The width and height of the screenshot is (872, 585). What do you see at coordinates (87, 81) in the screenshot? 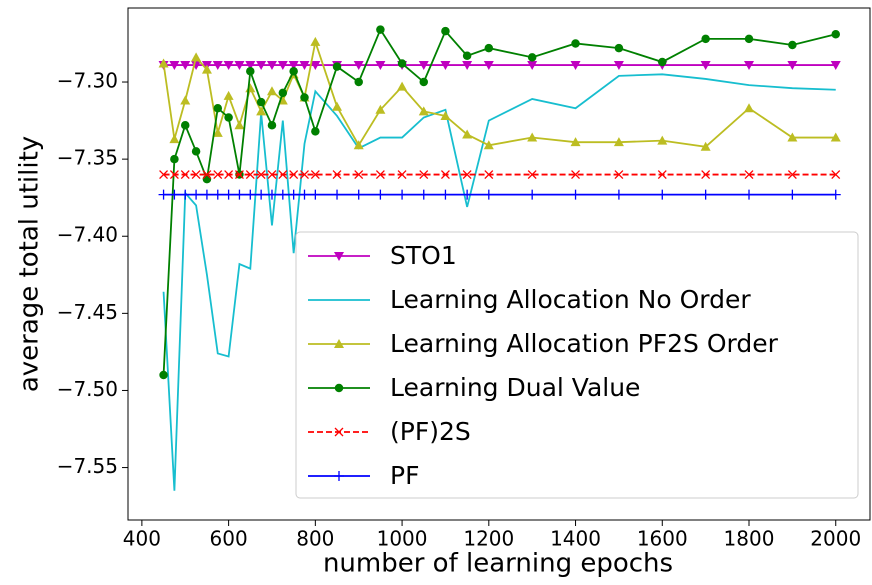
I see `y-tick-label: −7.30` at bounding box center [87, 81].